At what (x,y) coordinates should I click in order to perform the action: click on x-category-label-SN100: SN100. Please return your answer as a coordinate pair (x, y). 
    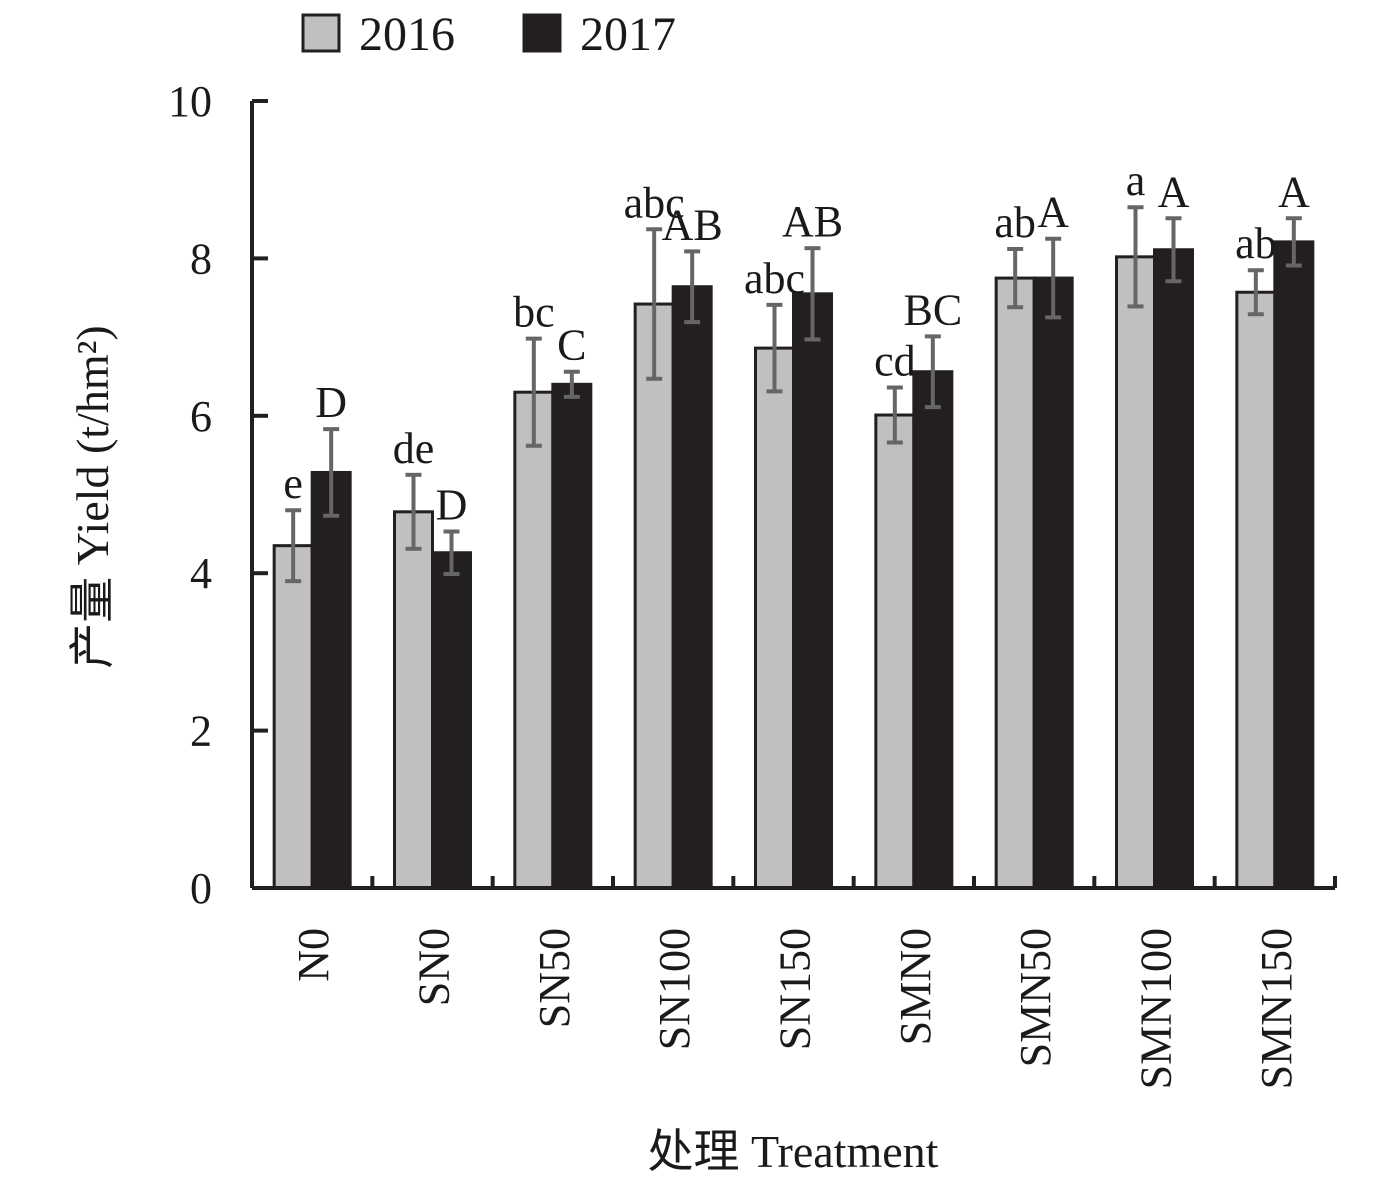
    Looking at the image, I should click on (674, 989).